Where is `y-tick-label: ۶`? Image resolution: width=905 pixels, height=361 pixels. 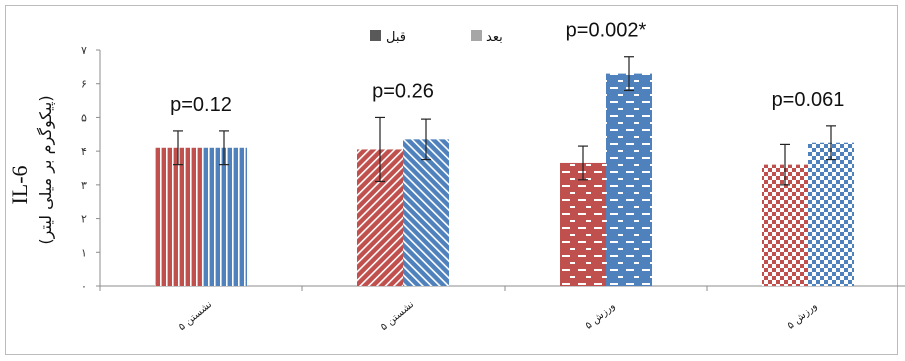
y-tick-label: ۶ is located at coordinates (84, 84).